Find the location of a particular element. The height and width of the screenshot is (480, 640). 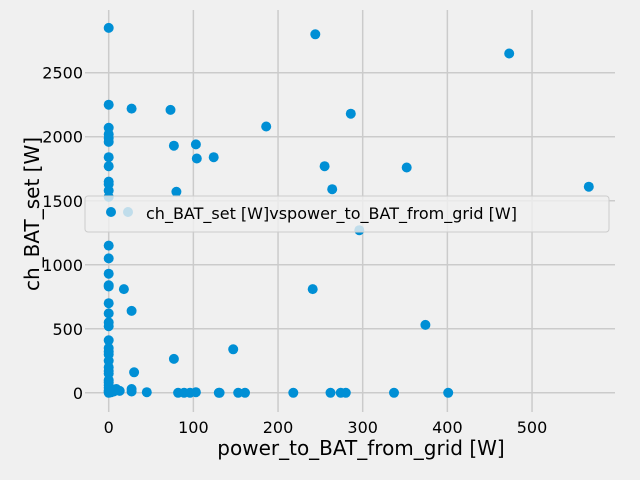

y-tick-label: 1500 is located at coordinates (62, 201).